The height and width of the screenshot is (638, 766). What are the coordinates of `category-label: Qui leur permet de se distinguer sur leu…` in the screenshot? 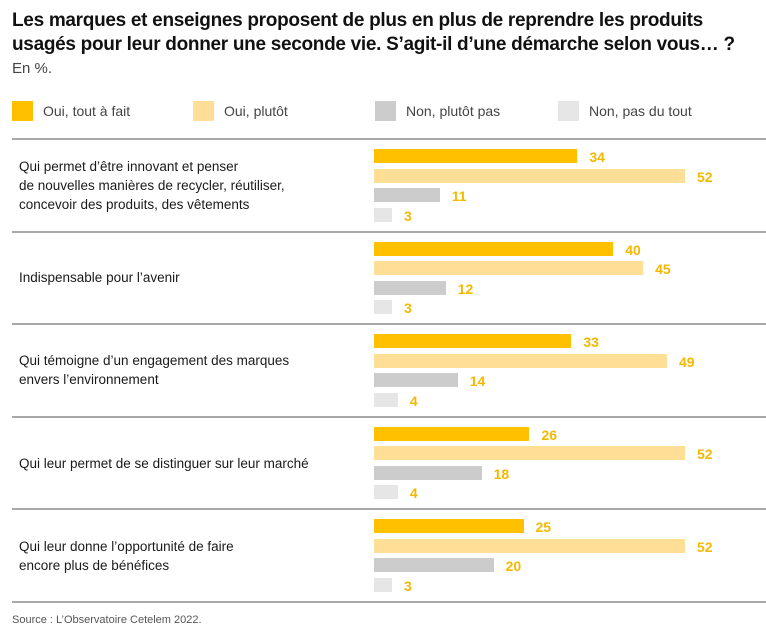 It's located at (164, 463).